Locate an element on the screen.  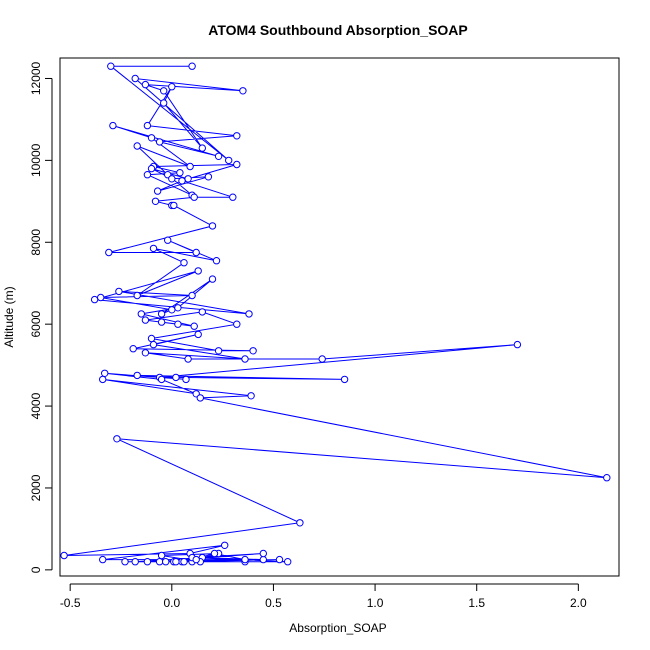
x-tick-label: 0.0 is located at coordinates (171, 603).